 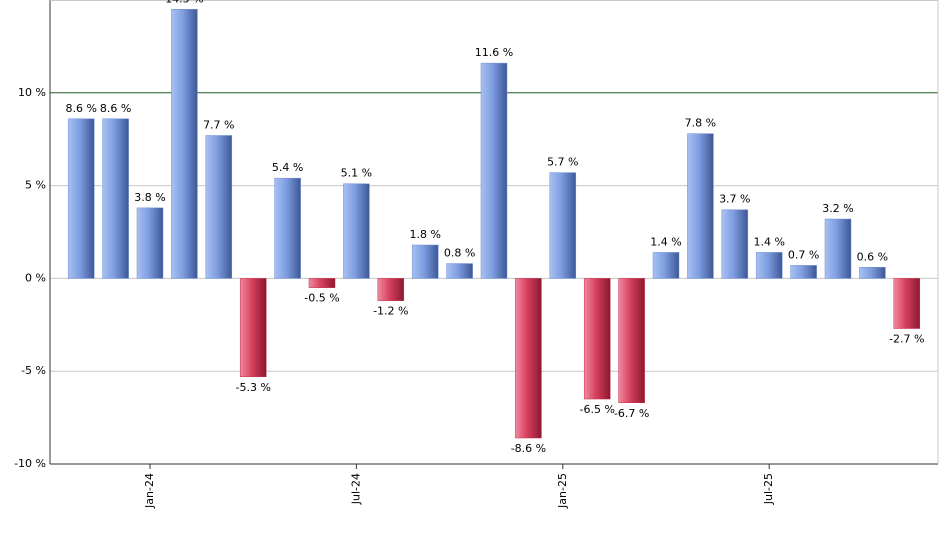 I want to click on value-label: 7.8 %, so click(x=700, y=123).